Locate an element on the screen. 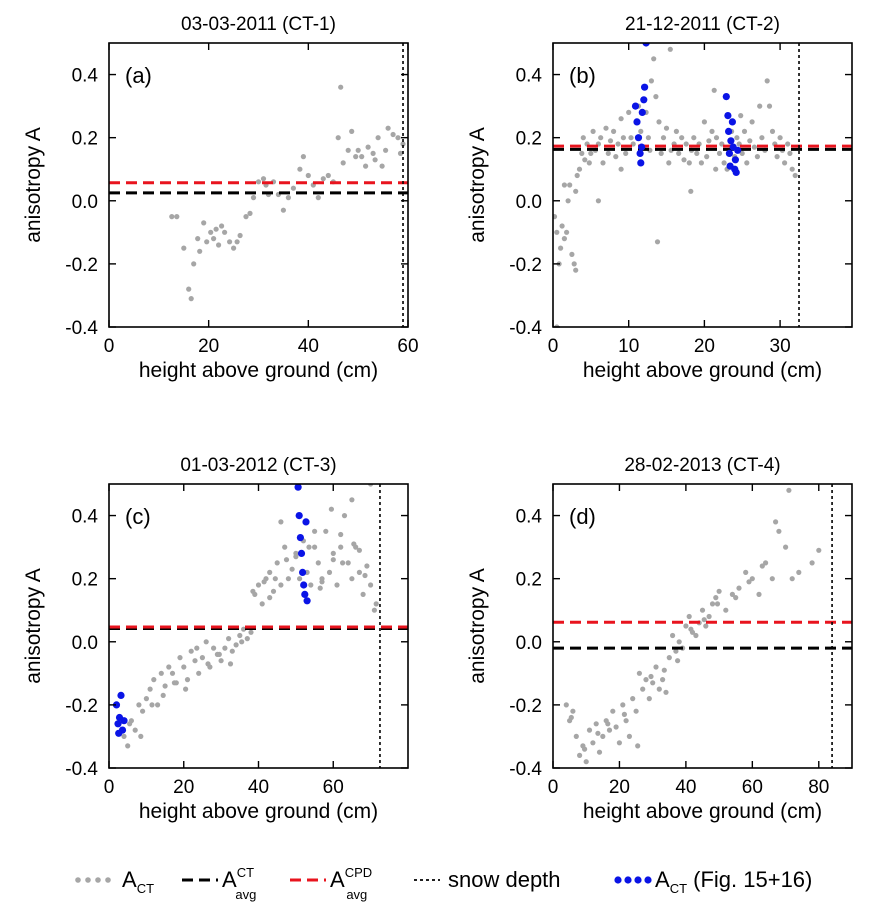 This screenshot has width=873, height=909. legend-entry-snow-depth: snow depth is located at coordinates (504, 879).